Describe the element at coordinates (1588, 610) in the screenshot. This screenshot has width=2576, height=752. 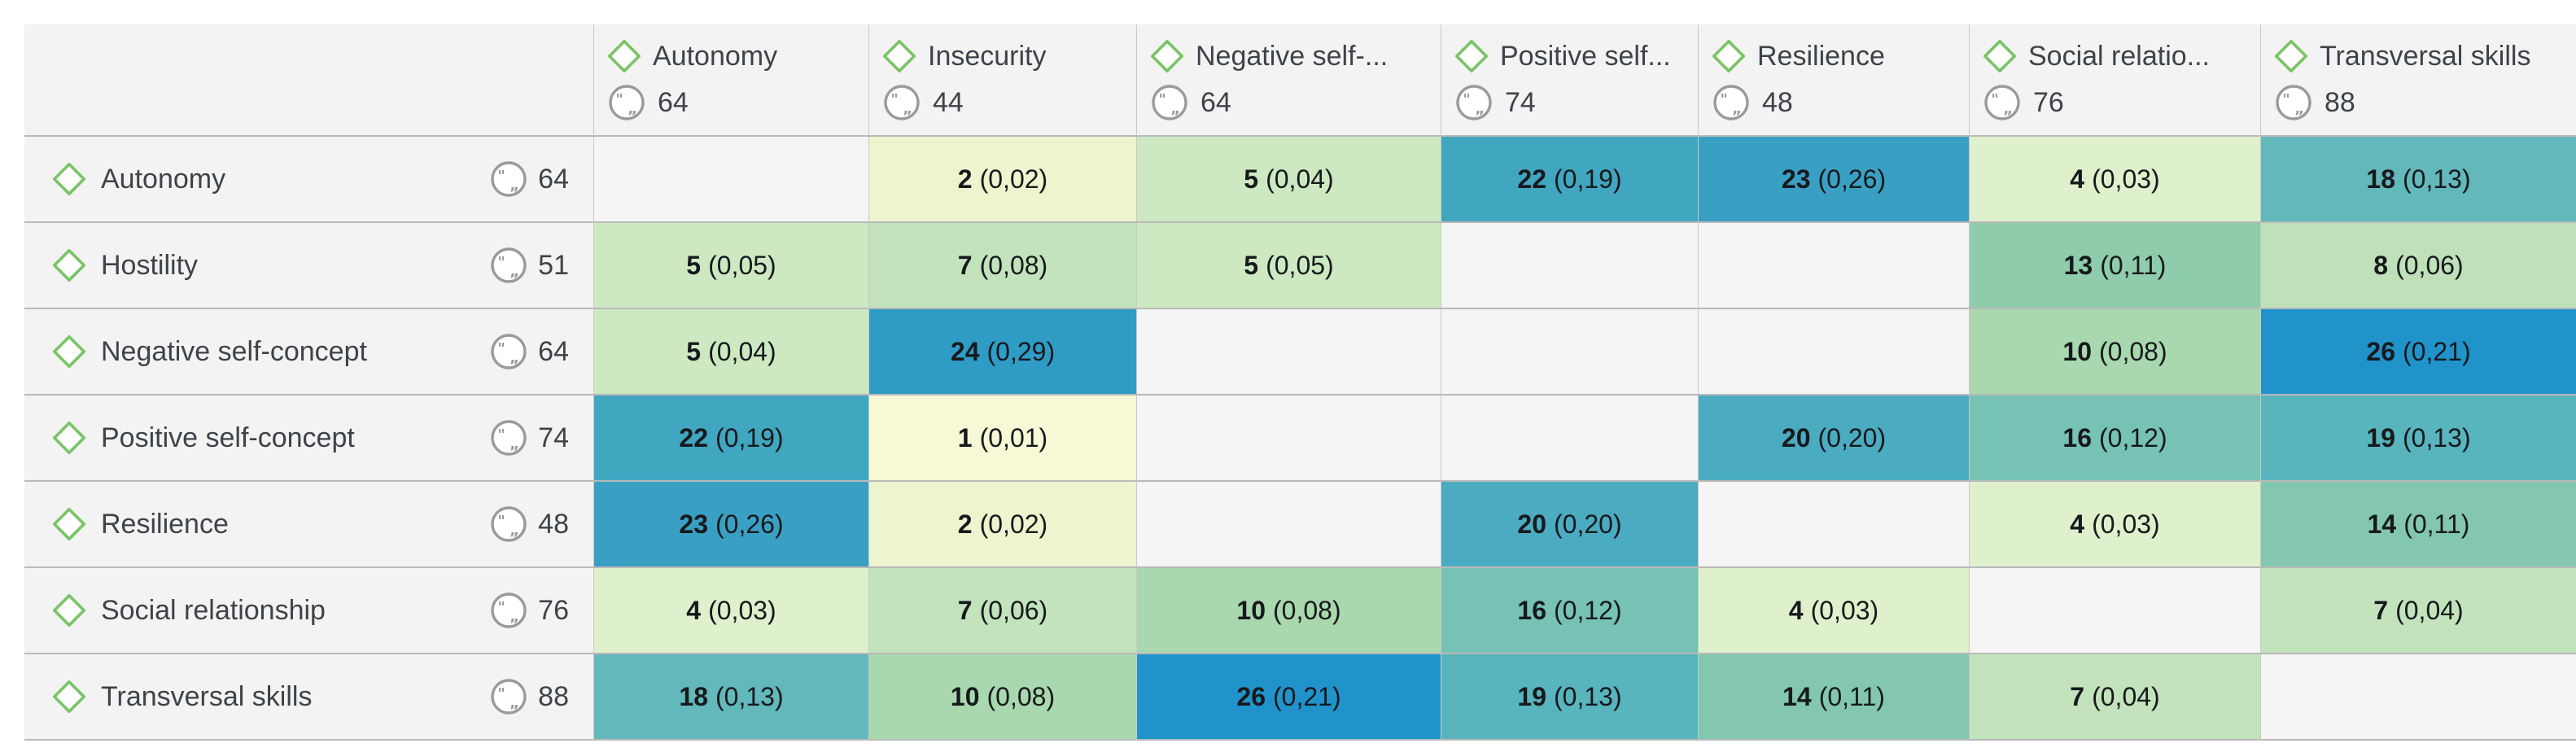
I see `cell-relative-frequency: (0,12)` at that location.